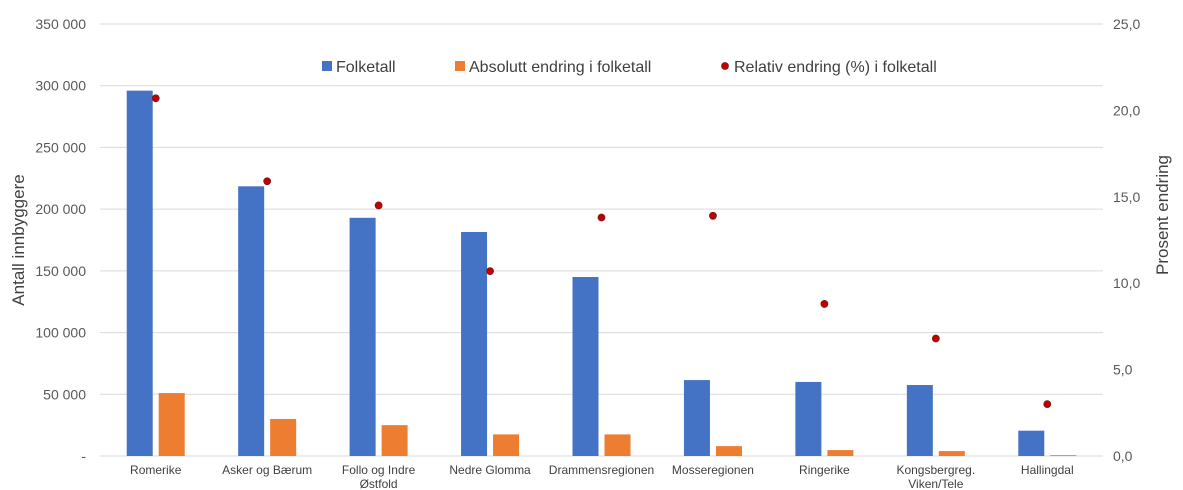  Describe the element at coordinates (1047, 470) in the screenshot. I see `category-label: Hallingdal` at that location.